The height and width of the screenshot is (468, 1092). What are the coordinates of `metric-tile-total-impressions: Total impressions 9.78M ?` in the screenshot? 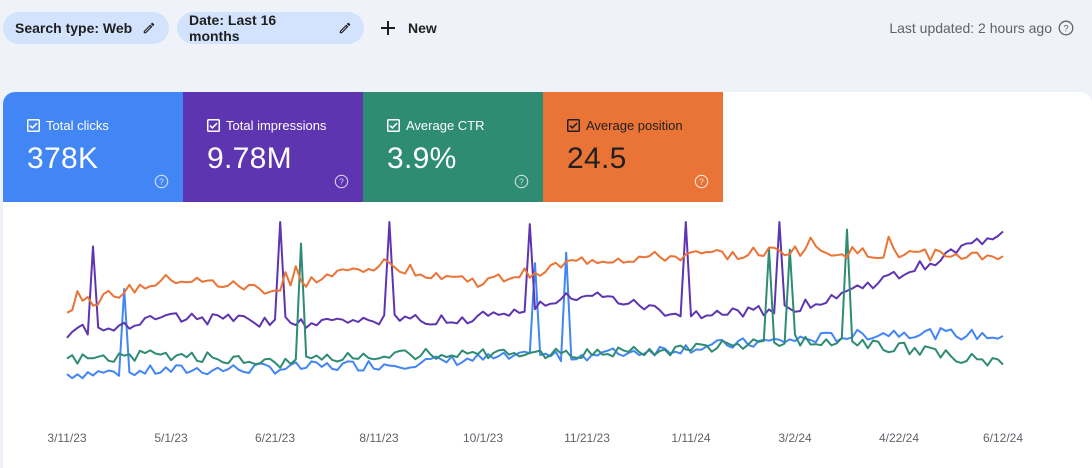 It's located at (273, 147).